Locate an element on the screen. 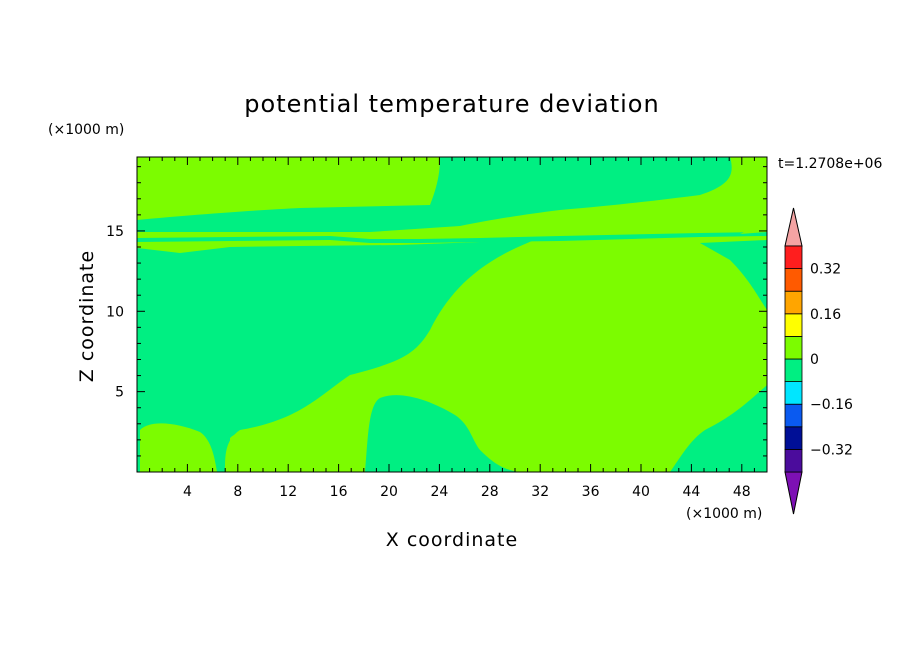 The image size is (904, 654). x-tick-label: 36 is located at coordinates (591, 492).